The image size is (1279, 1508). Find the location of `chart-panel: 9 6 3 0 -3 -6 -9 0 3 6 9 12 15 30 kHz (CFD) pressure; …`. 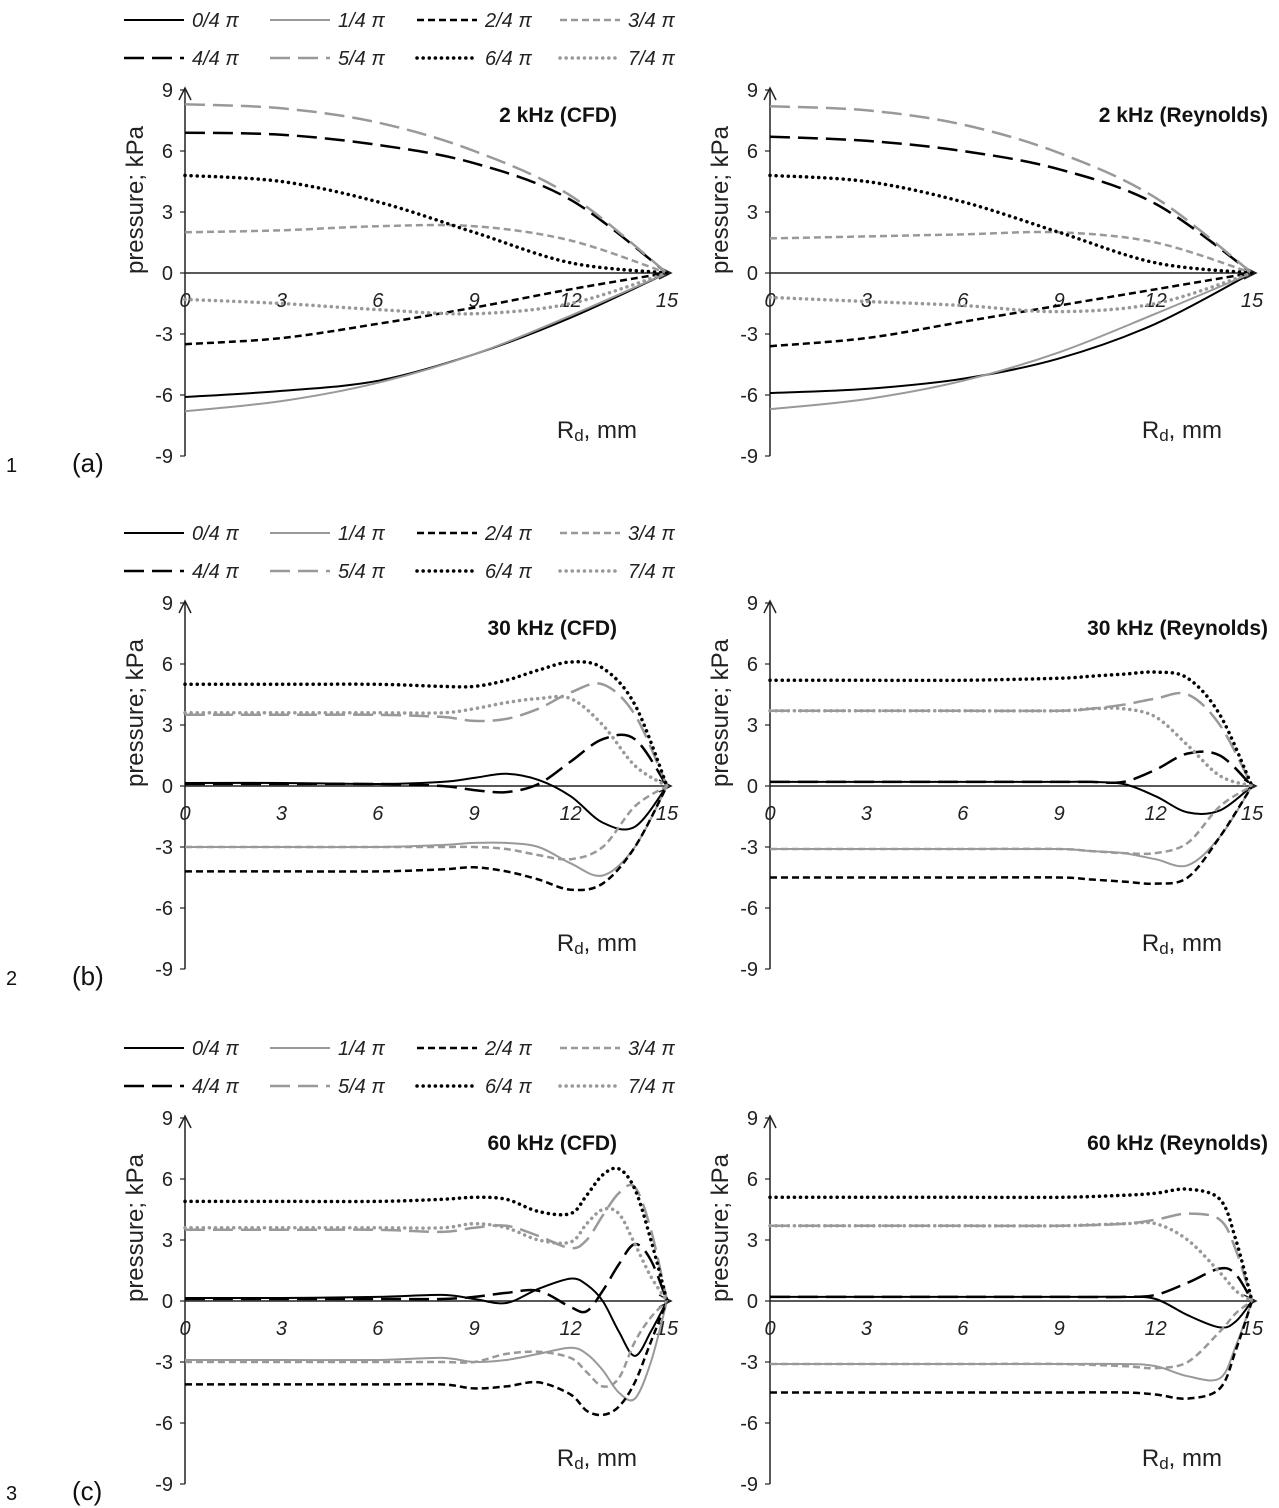

chart-panel: 9 6 3 0 -3 -6 -9 0 3 6 9 12 15 30 kHz (CFD) pressure; … is located at coordinates (400, 787).